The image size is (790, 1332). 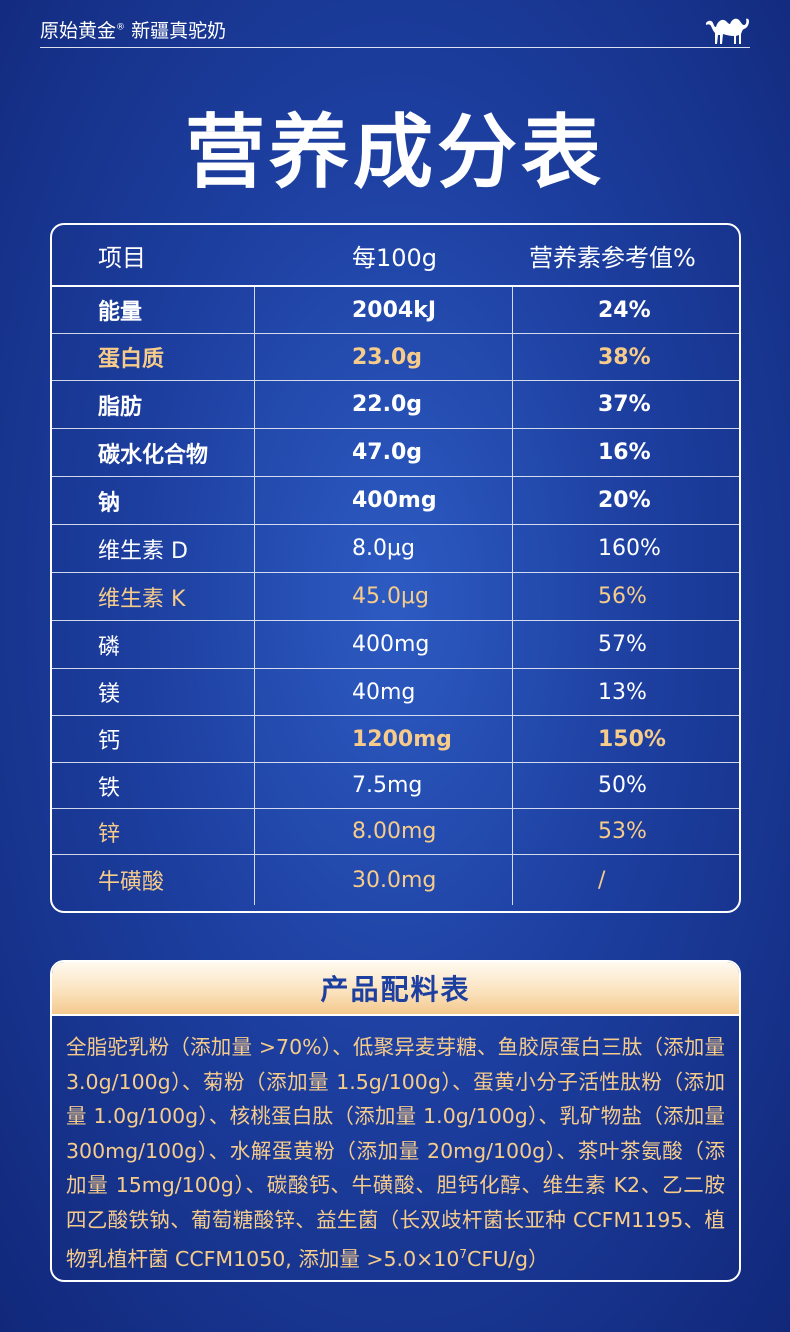 What do you see at coordinates (624, 452) in the screenshot?
I see `row-nrv: 16%` at bounding box center [624, 452].